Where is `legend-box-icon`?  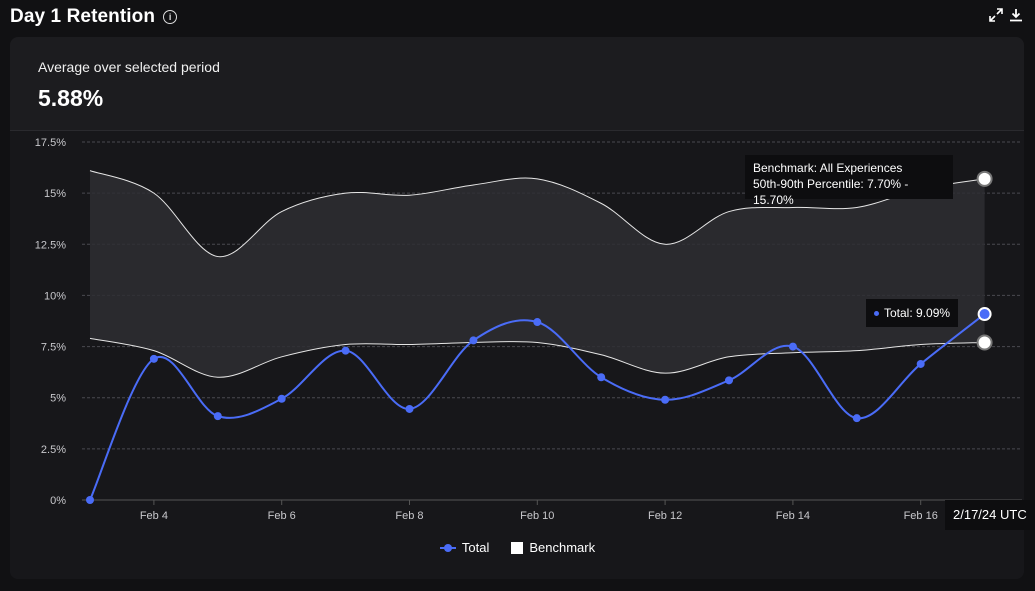
legend-box-icon is located at coordinates (517, 547).